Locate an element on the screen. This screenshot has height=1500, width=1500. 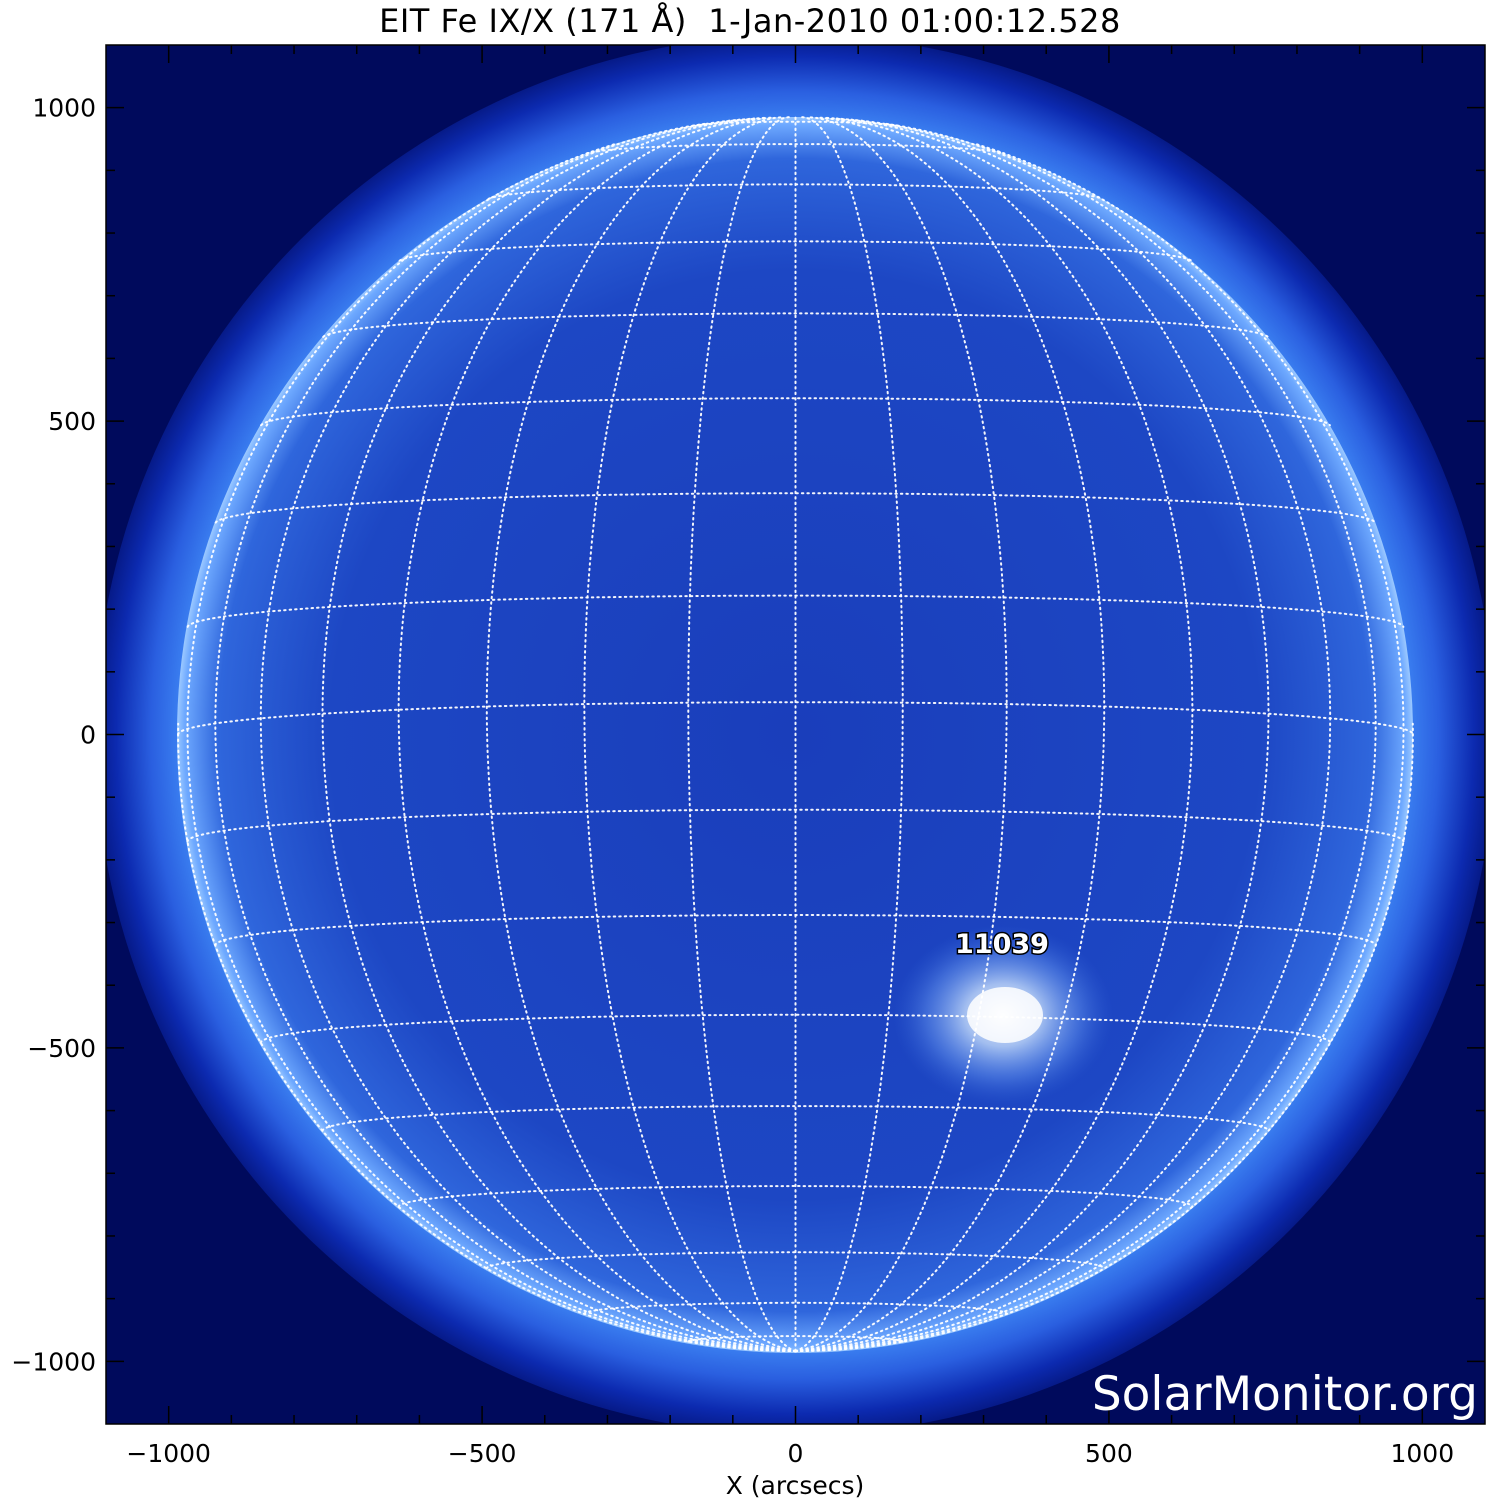
y-tick-label: −500 is located at coordinates (61, 1048).